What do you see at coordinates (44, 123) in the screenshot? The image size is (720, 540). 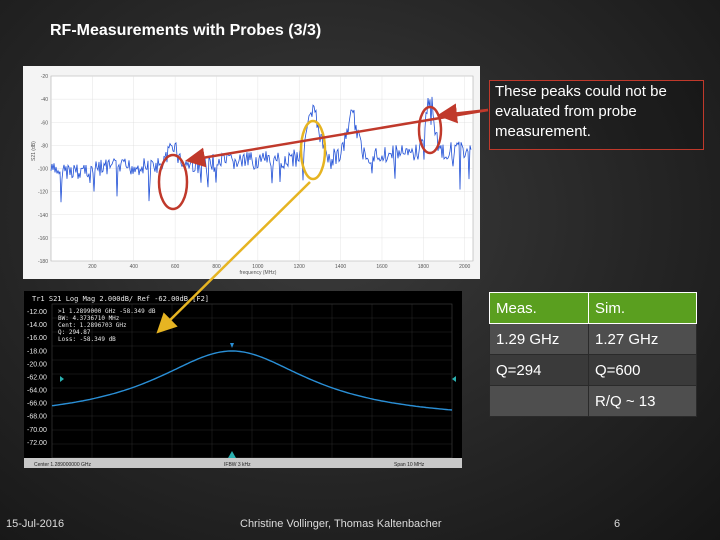 I see `y-tick-label: -60` at bounding box center [44, 123].